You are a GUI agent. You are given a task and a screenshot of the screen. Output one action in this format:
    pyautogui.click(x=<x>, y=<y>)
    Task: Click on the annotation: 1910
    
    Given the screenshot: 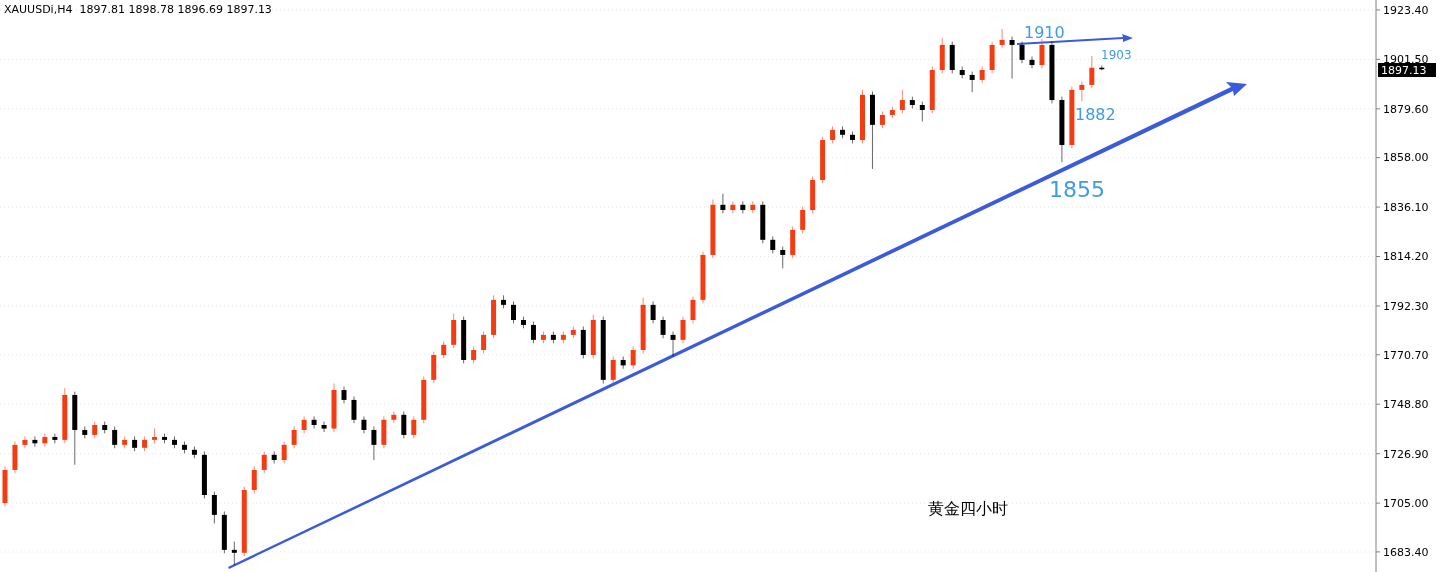 What is the action you would take?
    pyautogui.click(x=1044, y=32)
    